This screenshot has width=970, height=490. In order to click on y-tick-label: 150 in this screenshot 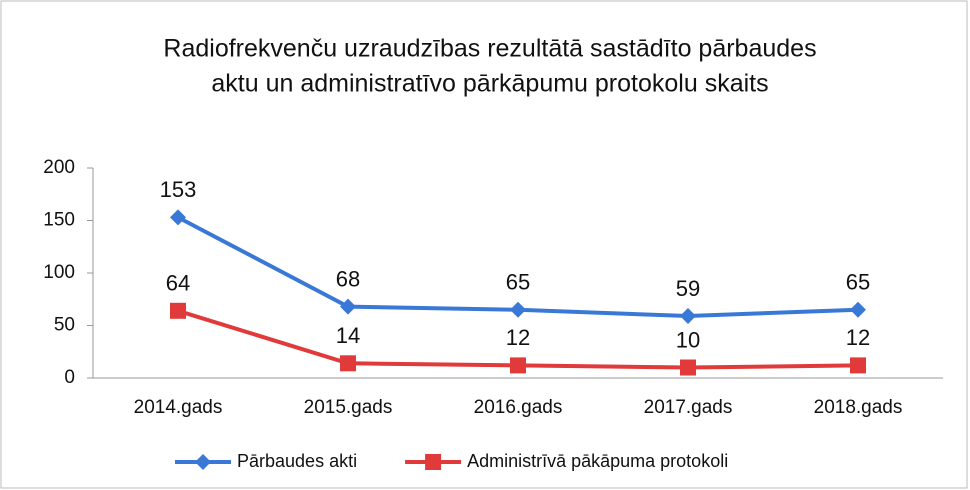, I will do `click(59, 220)`.